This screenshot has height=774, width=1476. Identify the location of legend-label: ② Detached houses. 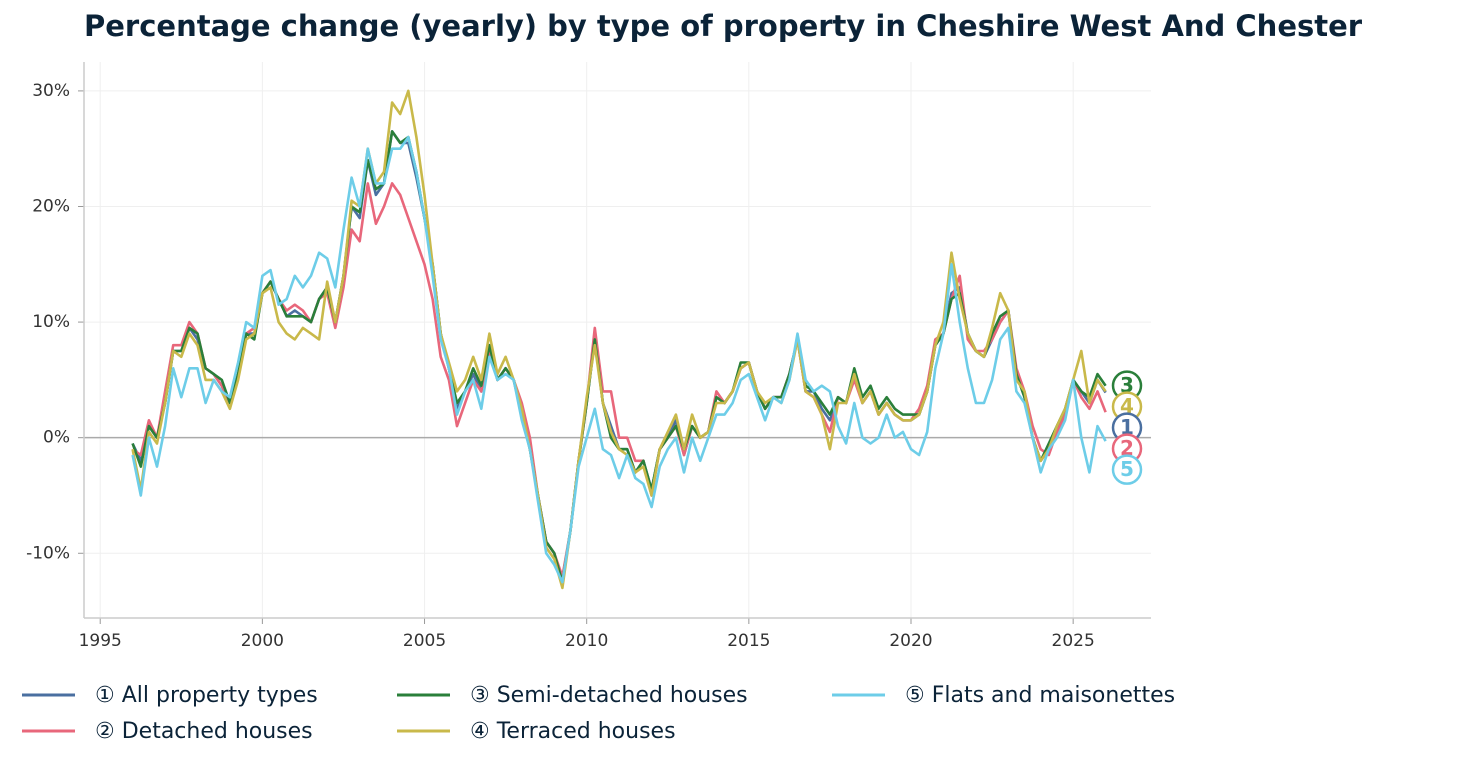
(204, 731).